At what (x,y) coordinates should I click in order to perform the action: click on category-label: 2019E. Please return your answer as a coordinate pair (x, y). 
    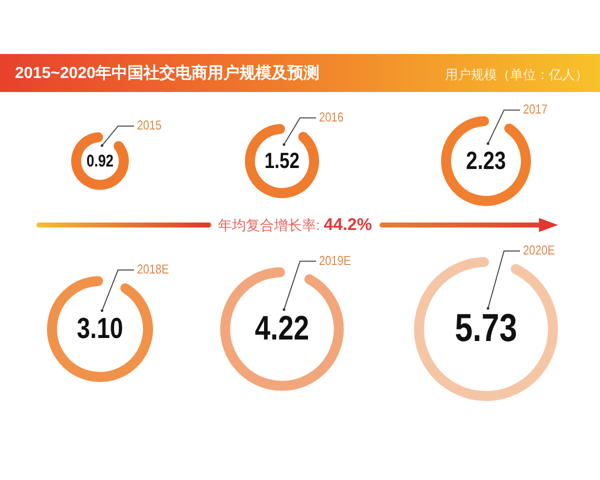
    Looking at the image, I should click on (335, 260).